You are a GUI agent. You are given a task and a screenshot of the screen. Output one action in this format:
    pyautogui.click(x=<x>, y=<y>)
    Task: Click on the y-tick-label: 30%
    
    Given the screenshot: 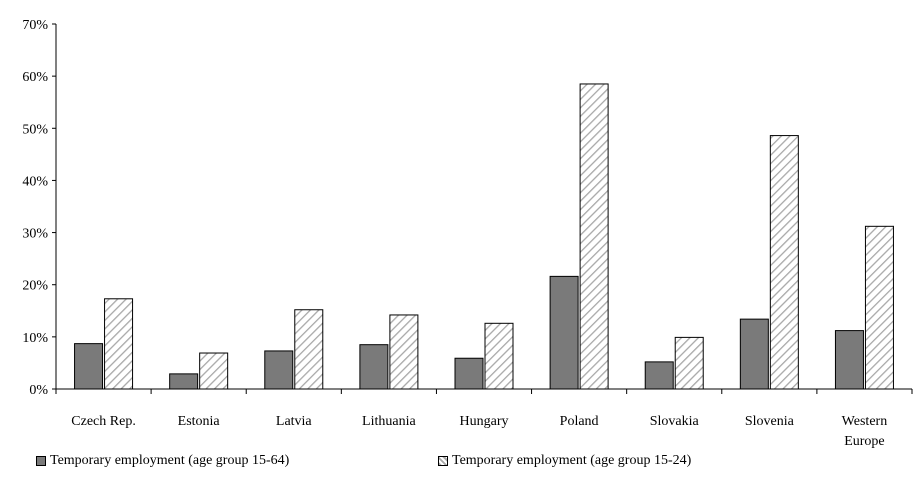 What is the action you would take?
    pyautogui.click(x=35, y=234)
    